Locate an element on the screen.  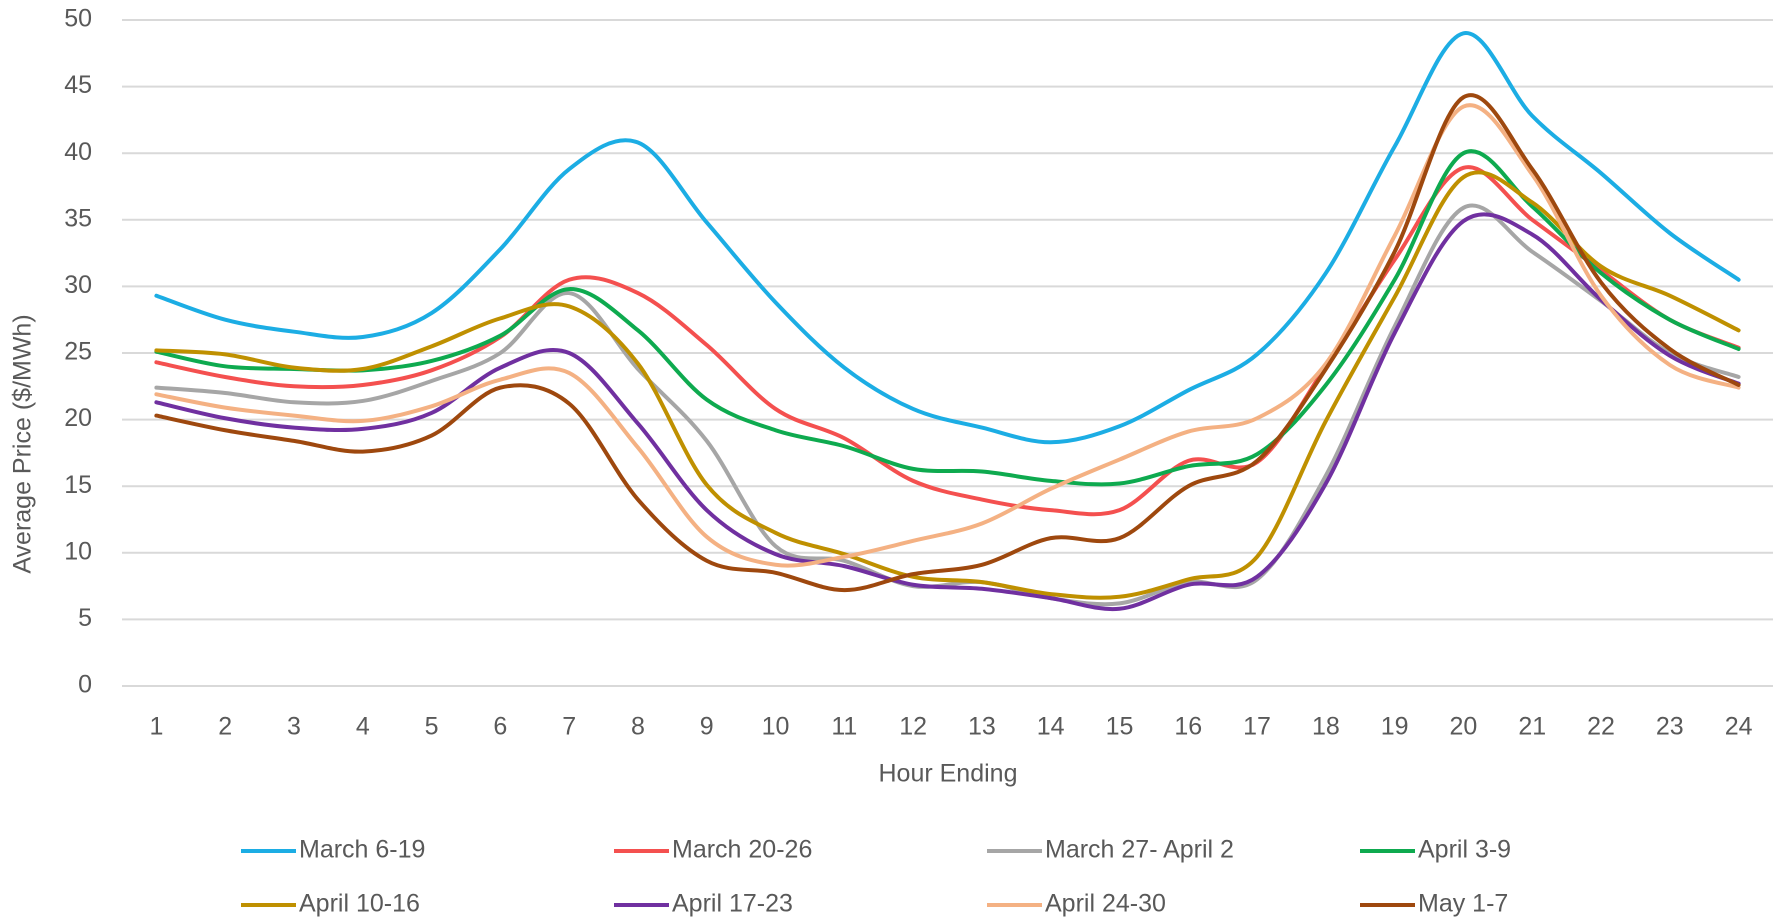
y-tick-label: 30 is located at coordinates (78, 285).